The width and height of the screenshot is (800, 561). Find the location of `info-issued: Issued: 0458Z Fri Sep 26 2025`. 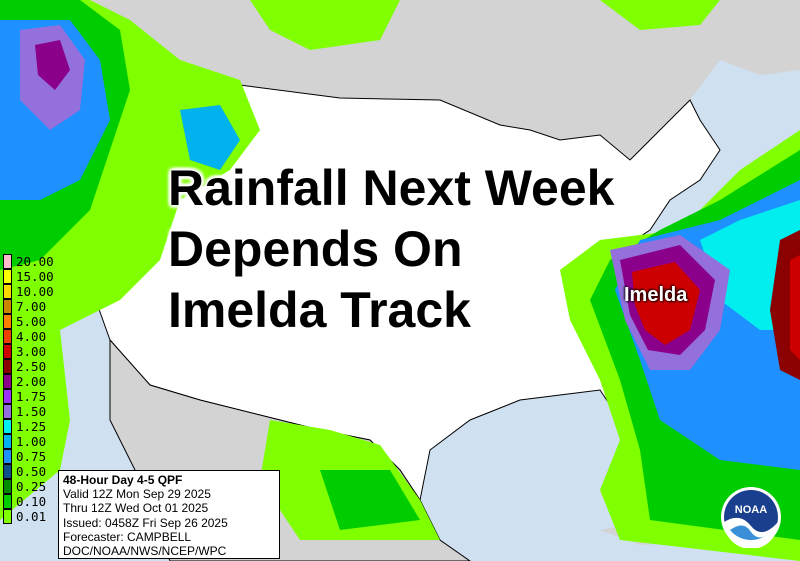

info-issued: Issued: 0458Z Fri Sep 26 2025 is located at coordinates (145, 522).